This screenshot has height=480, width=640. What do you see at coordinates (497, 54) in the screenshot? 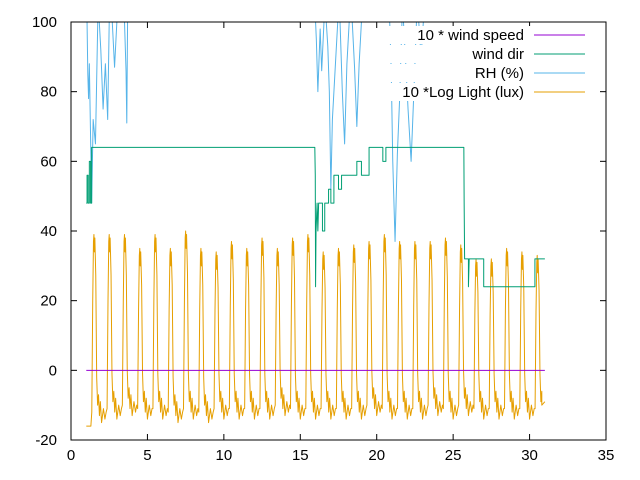
I see `legend-label: wind dir` at bounding box center [497, 54].